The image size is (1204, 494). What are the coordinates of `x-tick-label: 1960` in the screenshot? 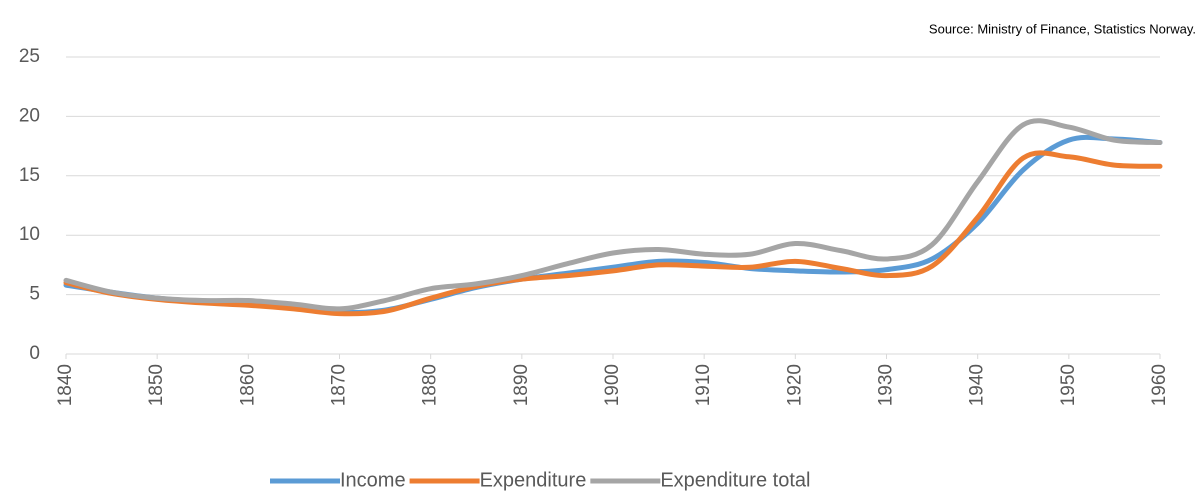 It's located at (1159, 385).